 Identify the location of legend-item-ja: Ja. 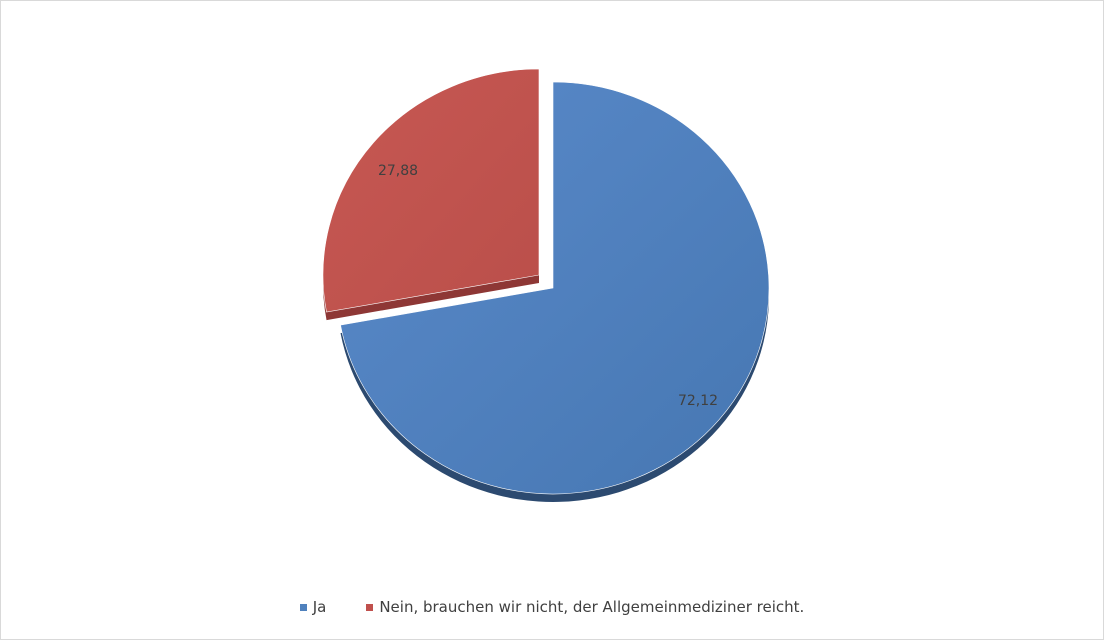
(313, 607).